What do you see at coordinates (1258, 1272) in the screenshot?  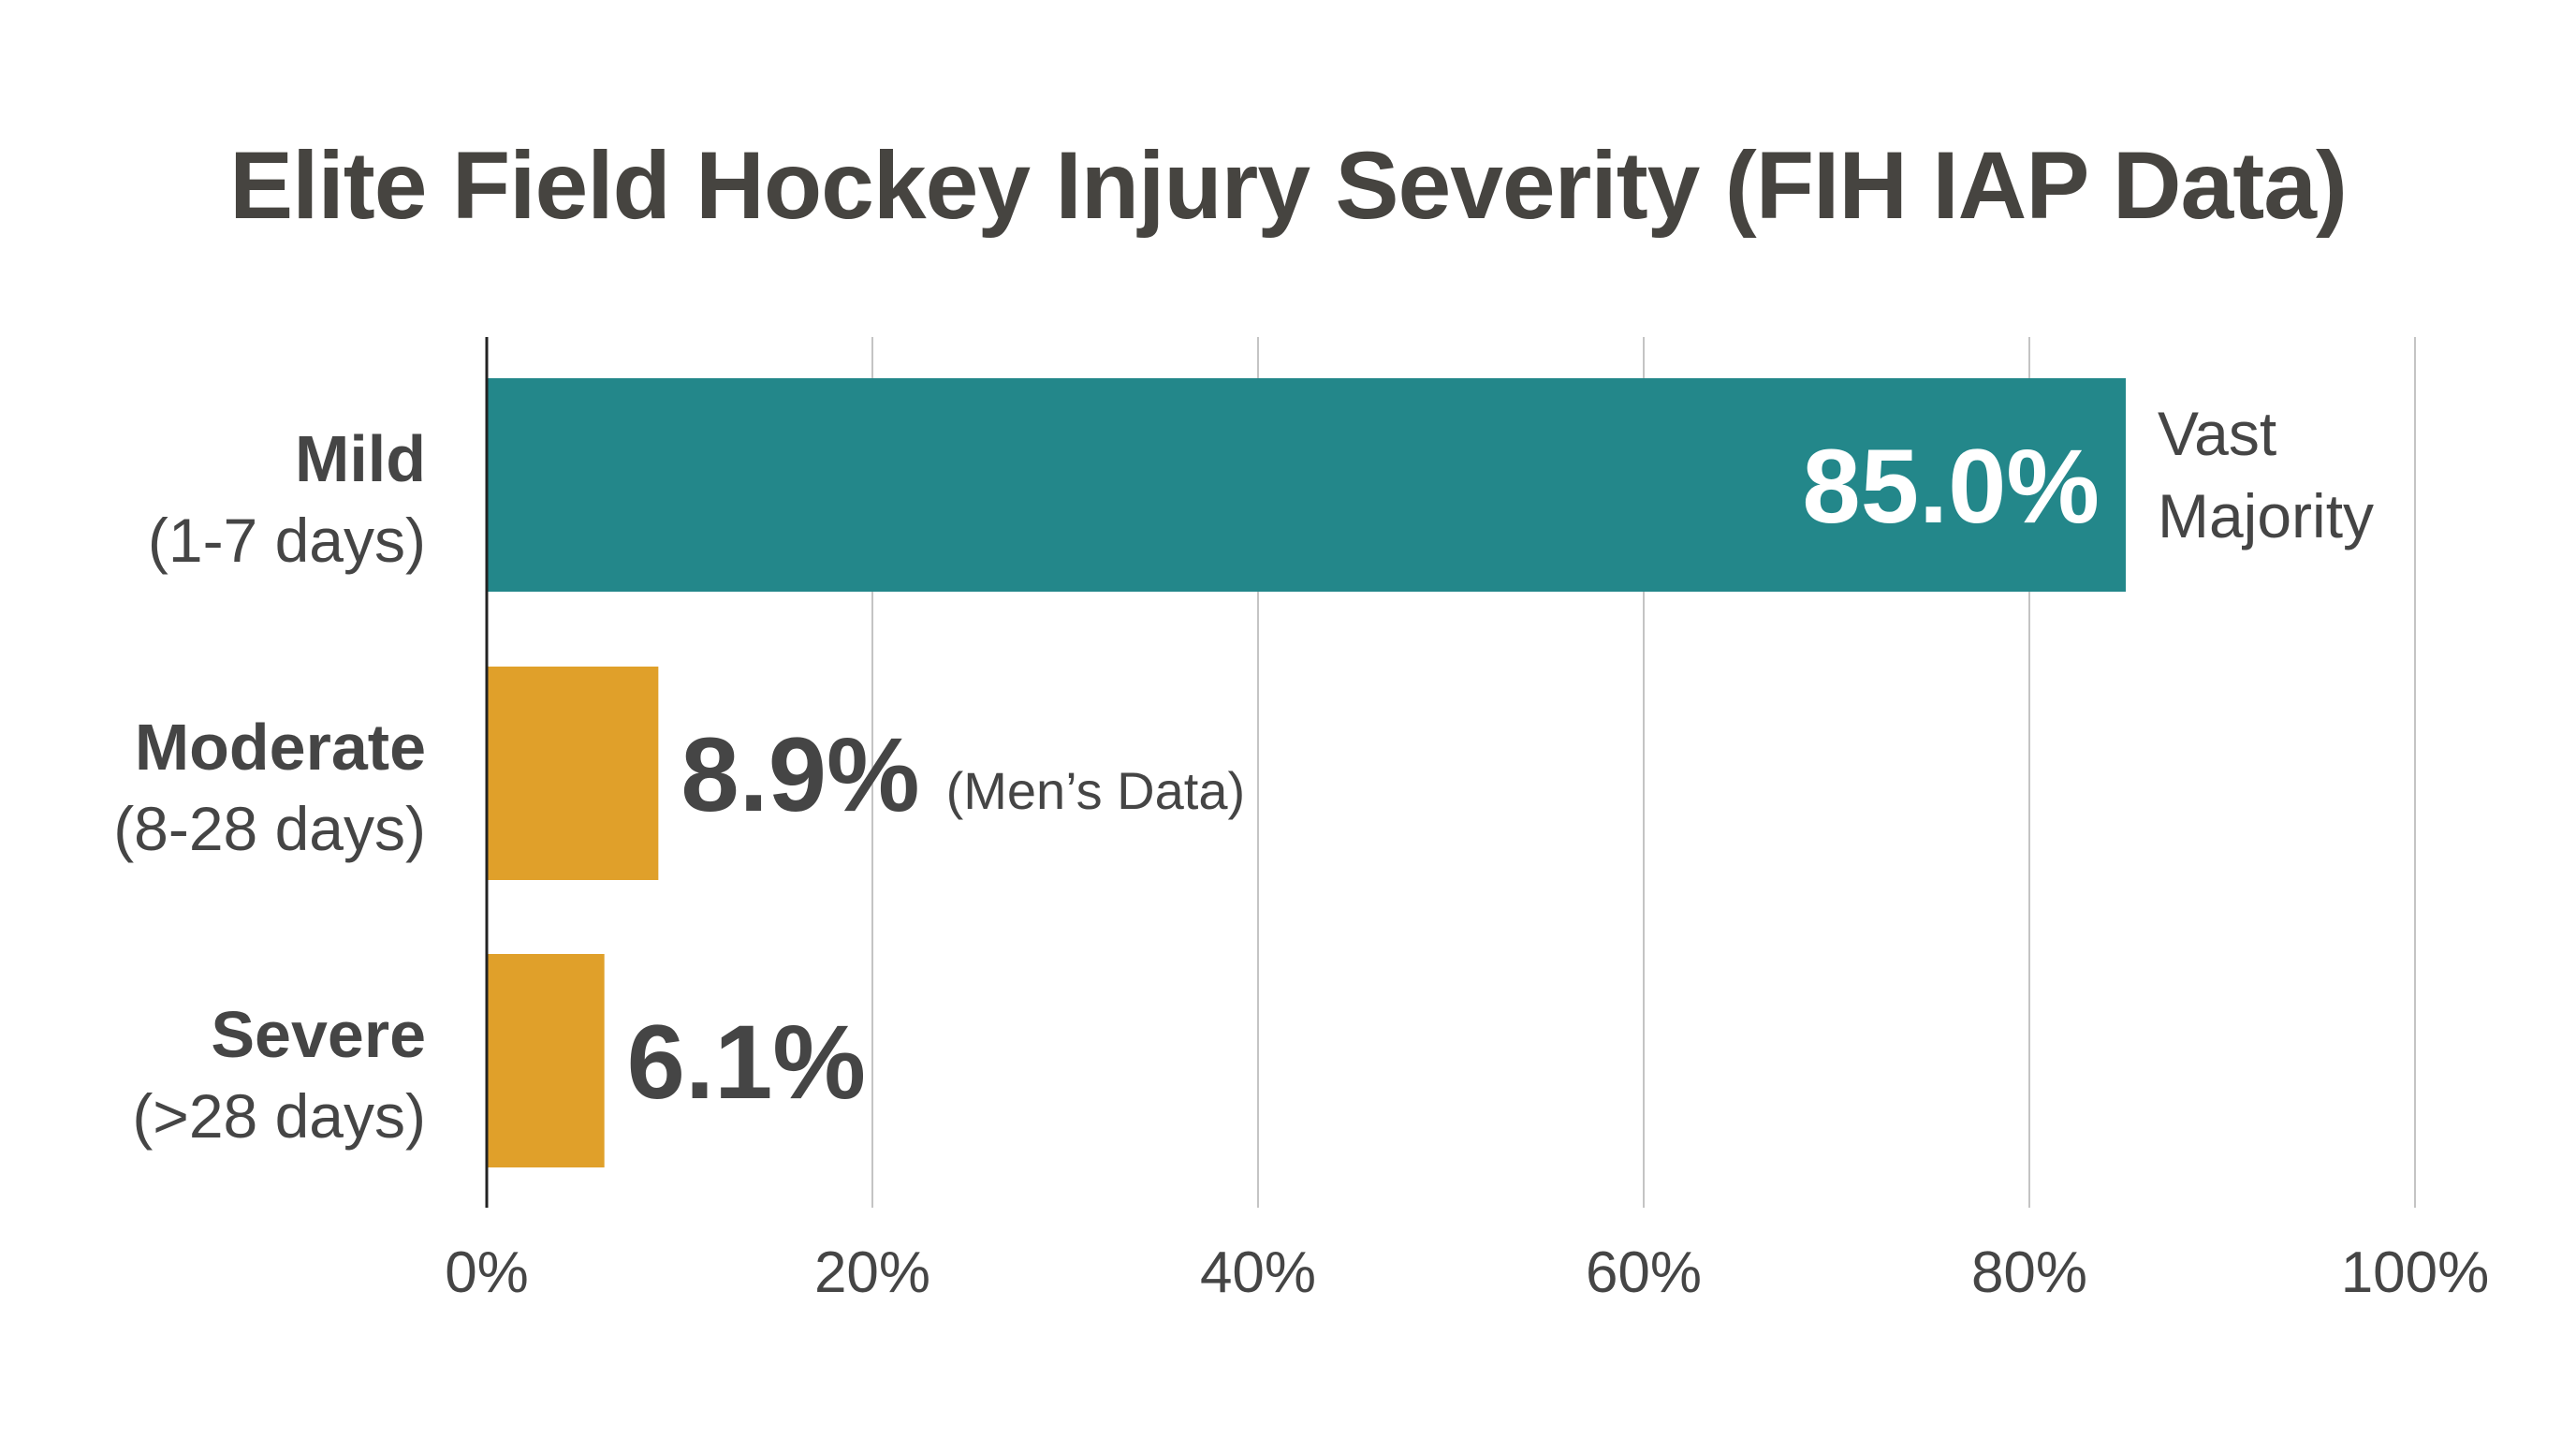 I see `x-tick-label-40: 40%` at bounding box center [1258, 1272].